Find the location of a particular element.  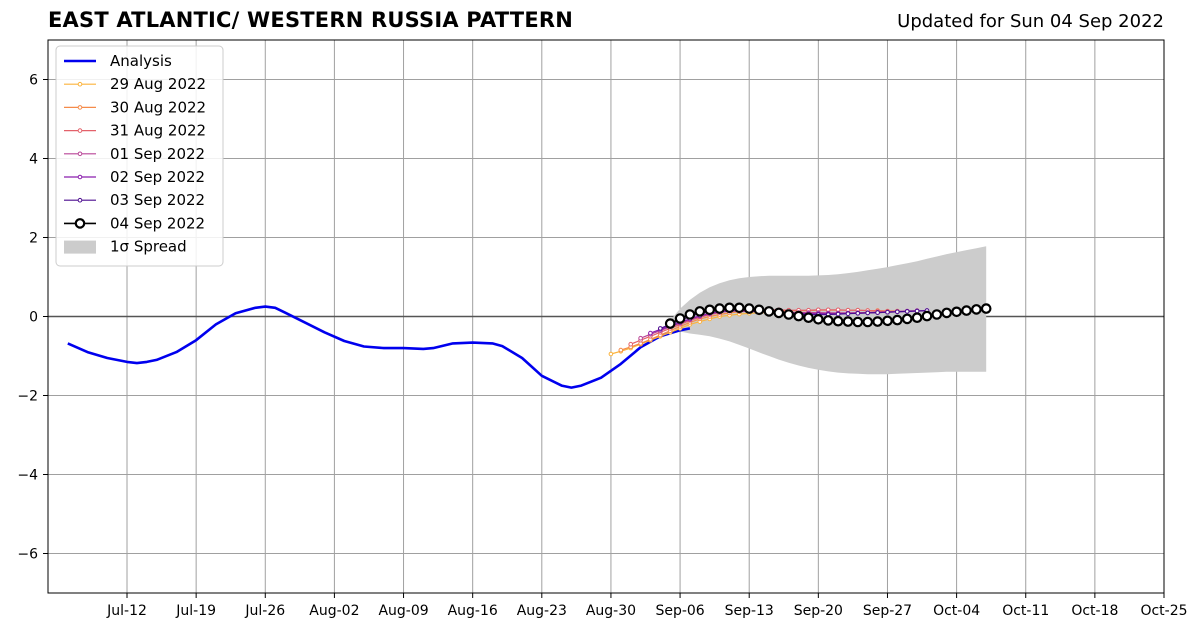

x-tick-label: Oct-25 is located at coordinates (1163, 611).